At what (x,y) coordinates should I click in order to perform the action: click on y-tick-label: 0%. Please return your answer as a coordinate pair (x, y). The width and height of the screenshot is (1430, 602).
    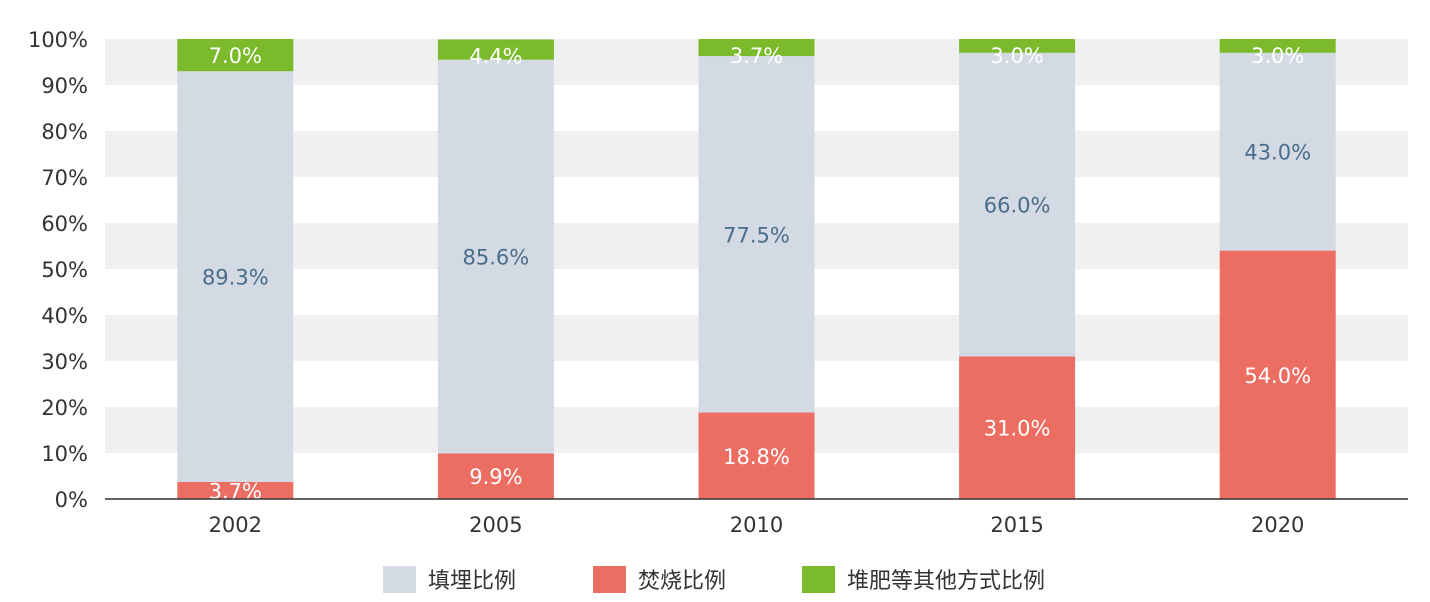
    Looking at the image, I should click on (71, 500).